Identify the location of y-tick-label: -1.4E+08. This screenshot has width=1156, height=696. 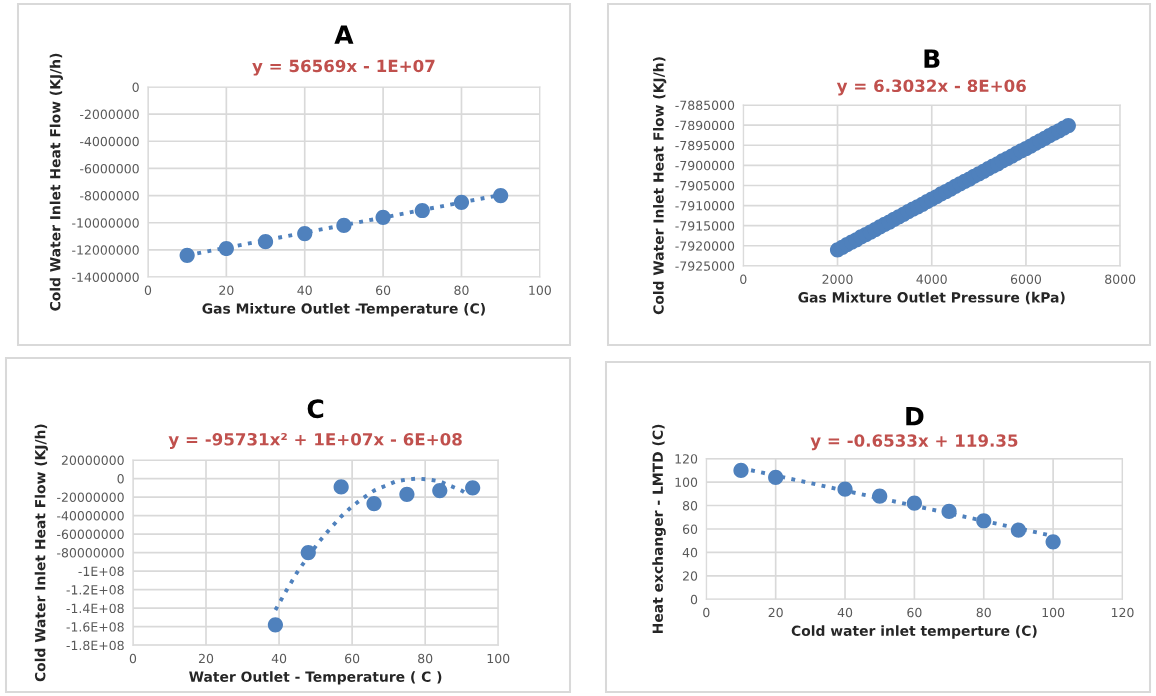
(95, 608).